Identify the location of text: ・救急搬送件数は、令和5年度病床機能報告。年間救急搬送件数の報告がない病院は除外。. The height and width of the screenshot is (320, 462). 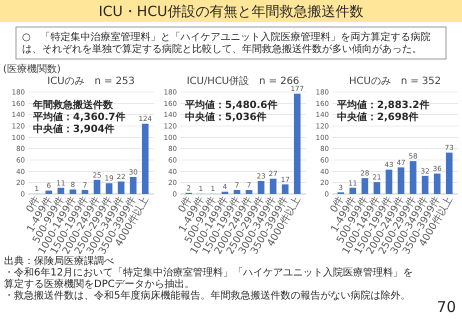
(207, 296).